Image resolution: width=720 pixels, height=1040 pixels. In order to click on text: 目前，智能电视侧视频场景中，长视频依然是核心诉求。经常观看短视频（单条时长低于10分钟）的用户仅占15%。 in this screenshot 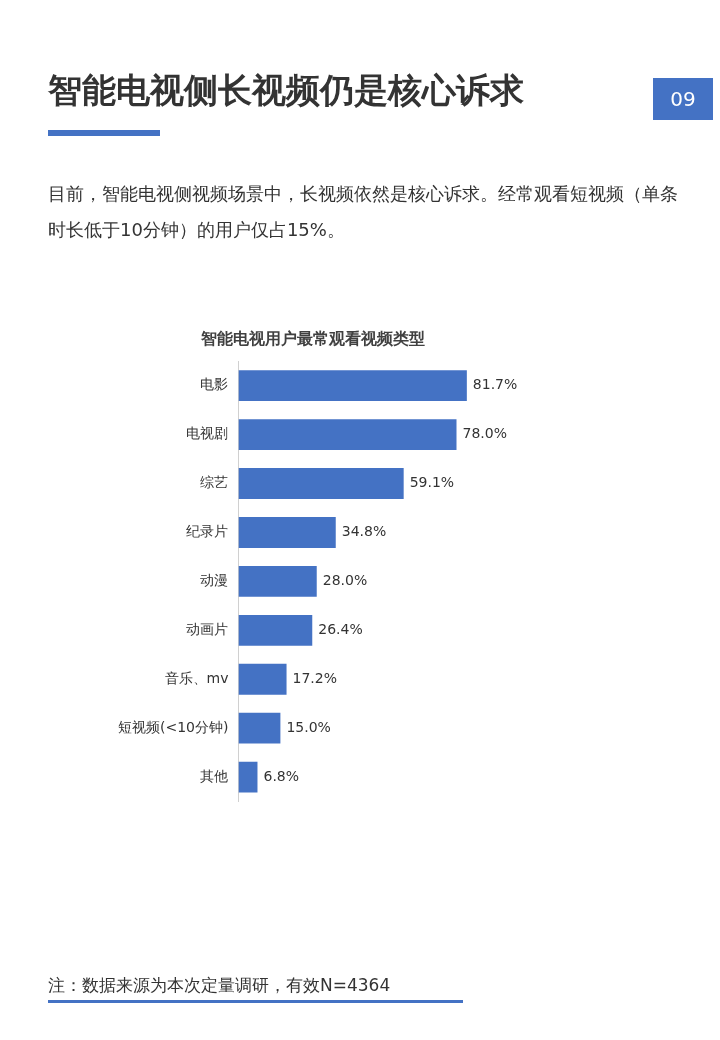, I will do `click(363, 212)`.